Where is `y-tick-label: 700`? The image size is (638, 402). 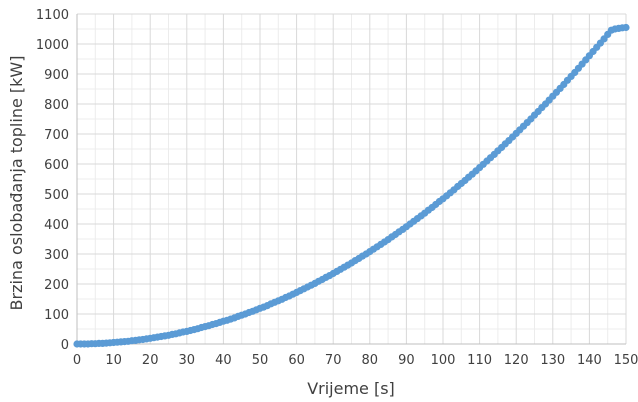 y-tick-label: 700 is located at coordinates (56, 135).